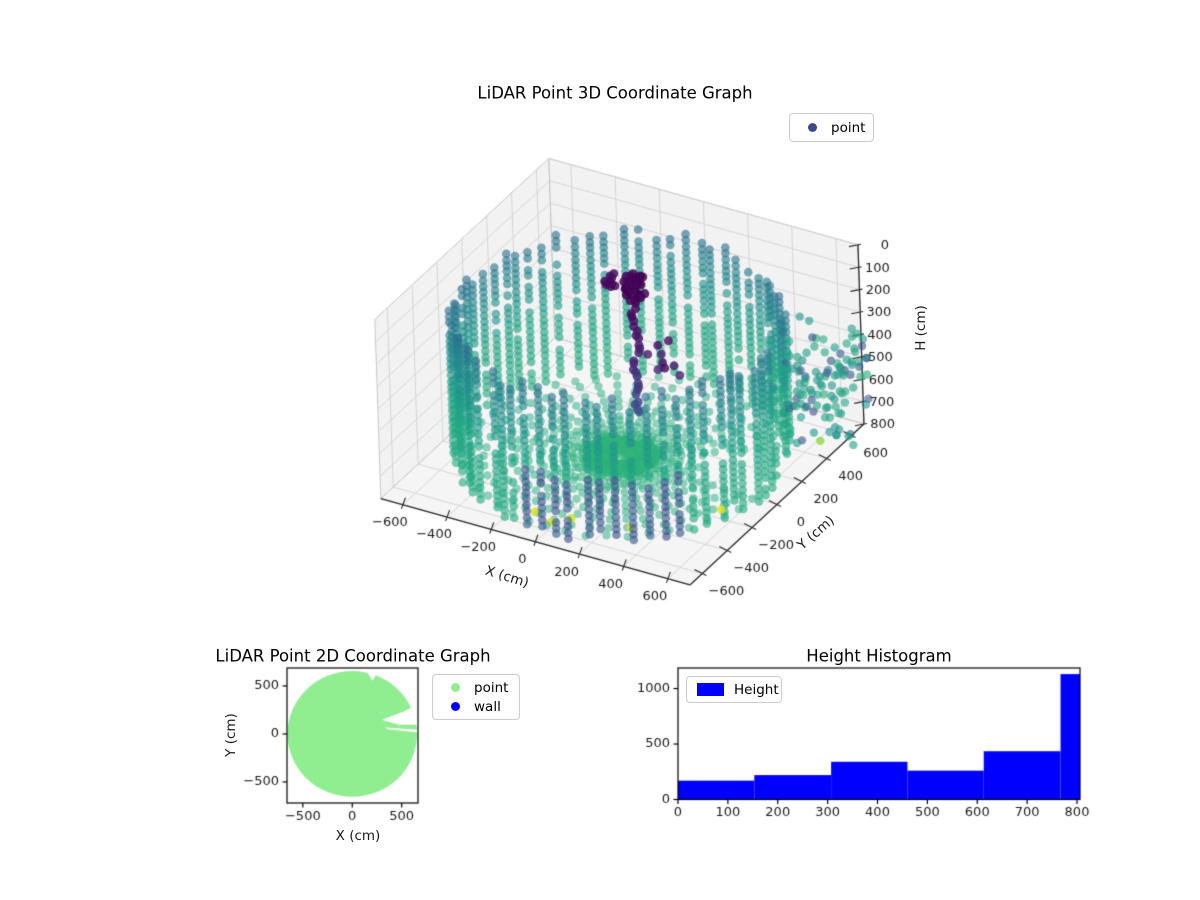 The width and height of the screenshot is (1200, 900). I want to click on wall-marker-icon, so click(455, 706).